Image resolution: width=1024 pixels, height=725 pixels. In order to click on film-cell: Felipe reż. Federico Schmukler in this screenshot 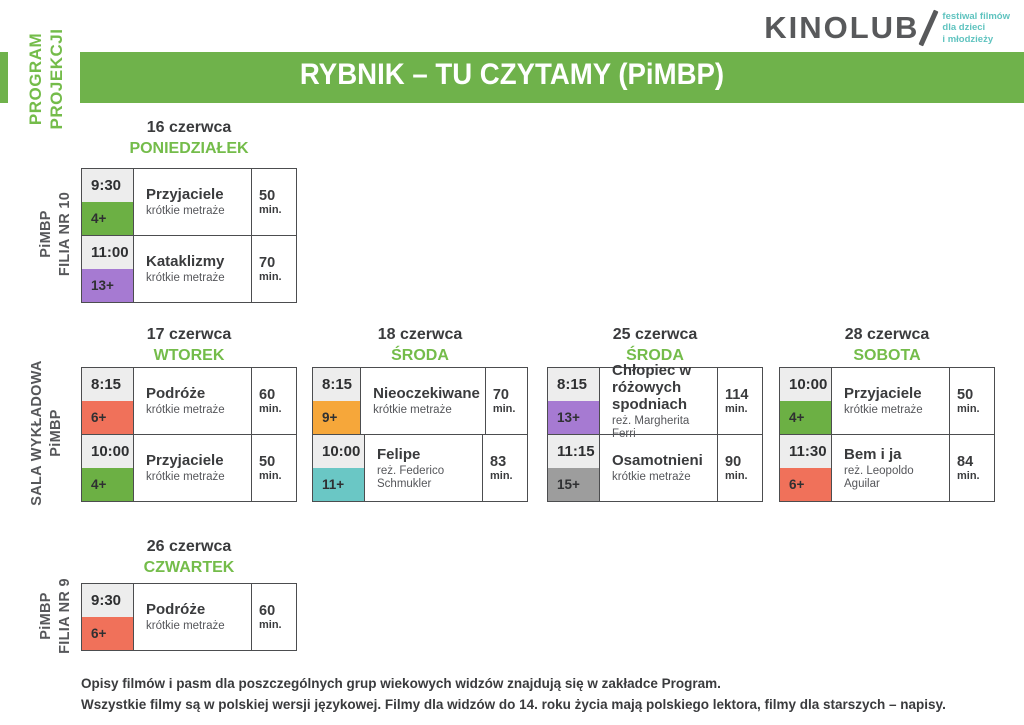, I will do `click(424, 468)`.